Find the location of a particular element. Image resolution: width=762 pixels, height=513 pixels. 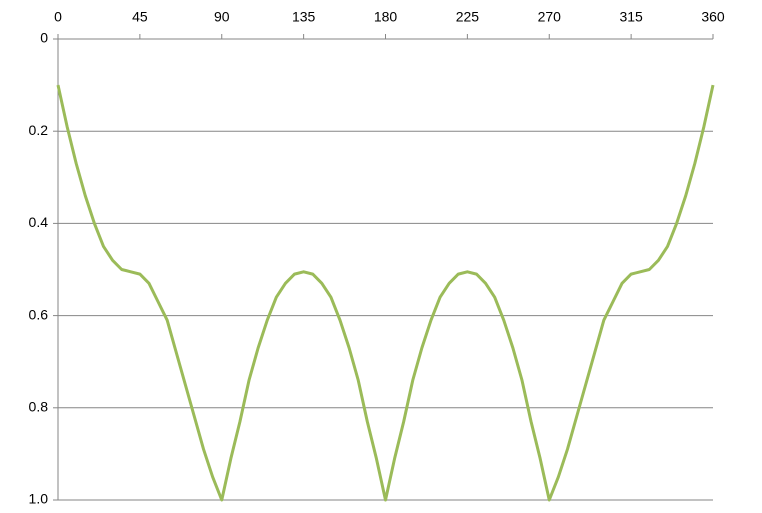

x-tick-label: 225 is located at coordinates (468, 17).